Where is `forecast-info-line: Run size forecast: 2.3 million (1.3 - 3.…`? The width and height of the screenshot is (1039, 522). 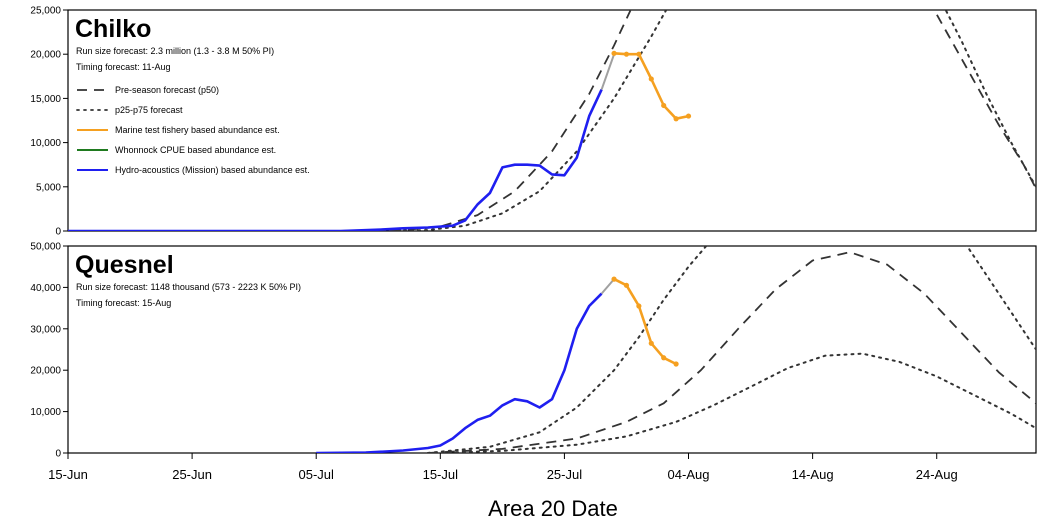 forecast-info-line: Run size forecast: 2.3 million (1.3 - 3.… is located at coordinates (175, 51).